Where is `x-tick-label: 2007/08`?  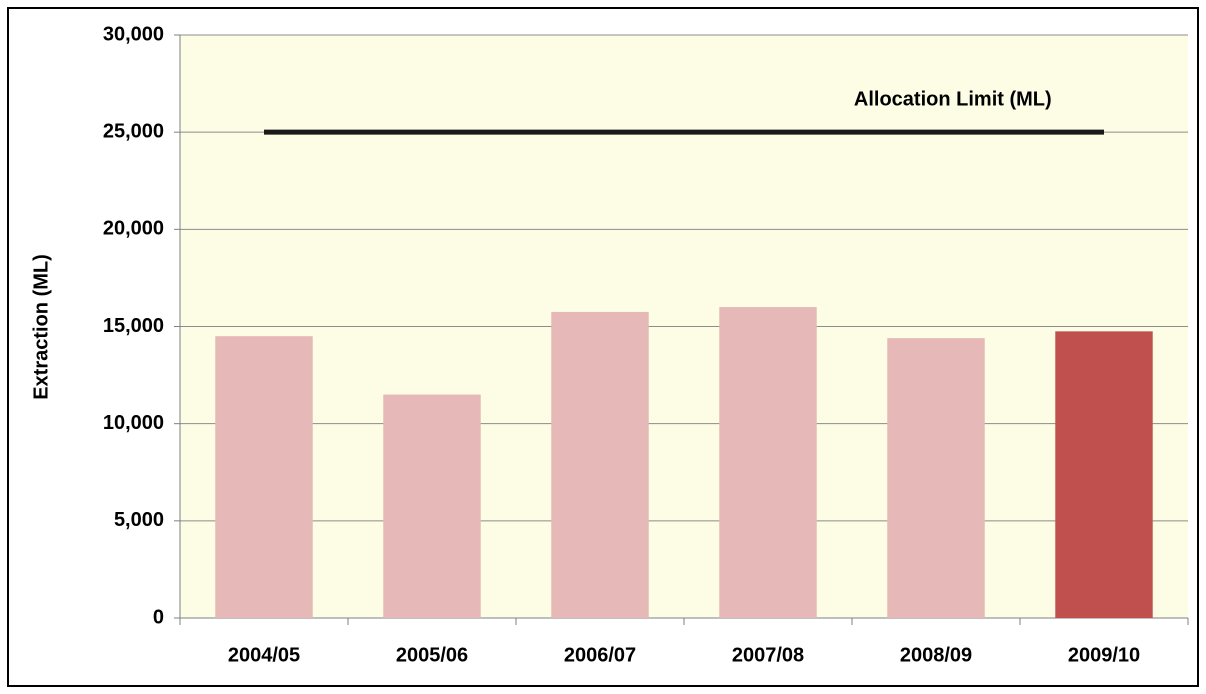 x-tick-label: 2007/08 is located at coordinates (768, 655).